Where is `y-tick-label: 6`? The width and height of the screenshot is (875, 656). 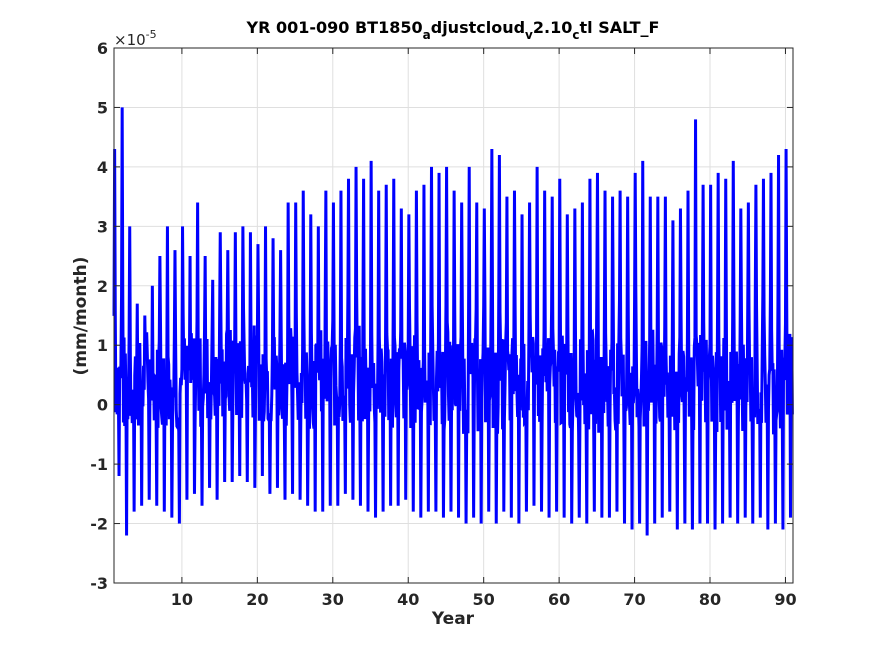 y-tick-label: 6 is located at coordinates (102, 48).